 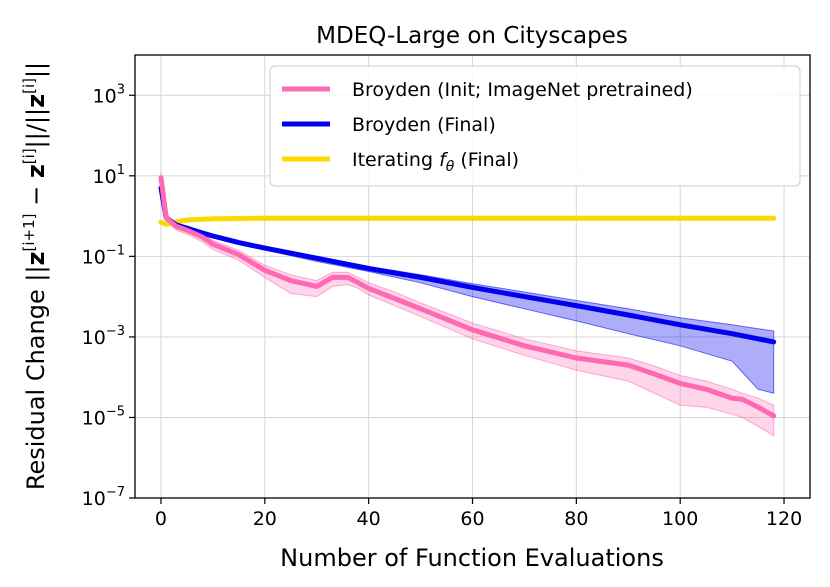 What do you see at coordinates (109, 175) in the screenshot?
I see `y-tick-label: 10¹` at bounding box center [109, 175].